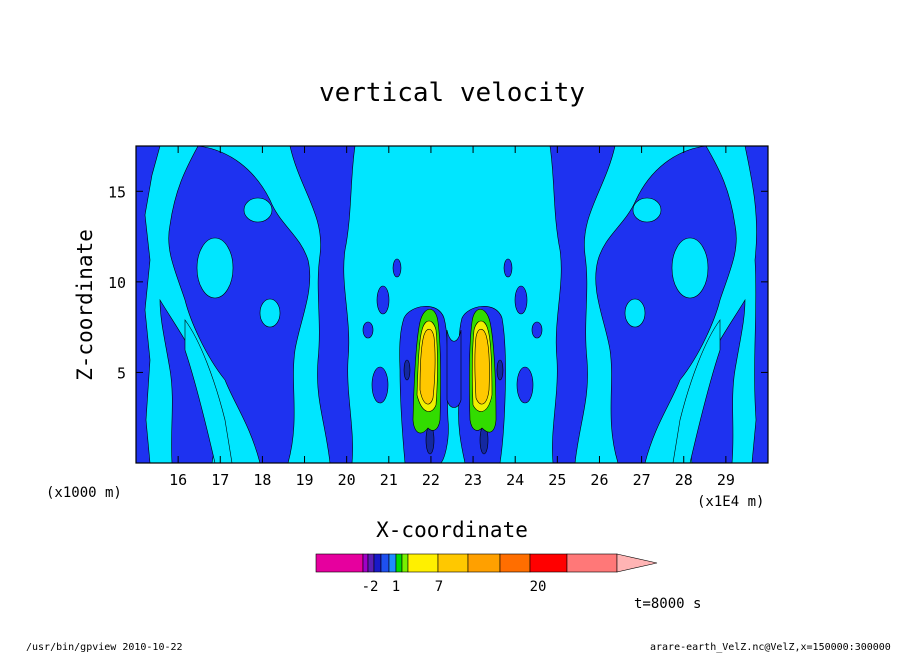 This screenshot has height=658, width=904. What do you see at coordinates (104, 647) in the screenshot?
I see `footer-left: /usr/bin/gpview 2010-10-22` at bounding box center [104, 647].